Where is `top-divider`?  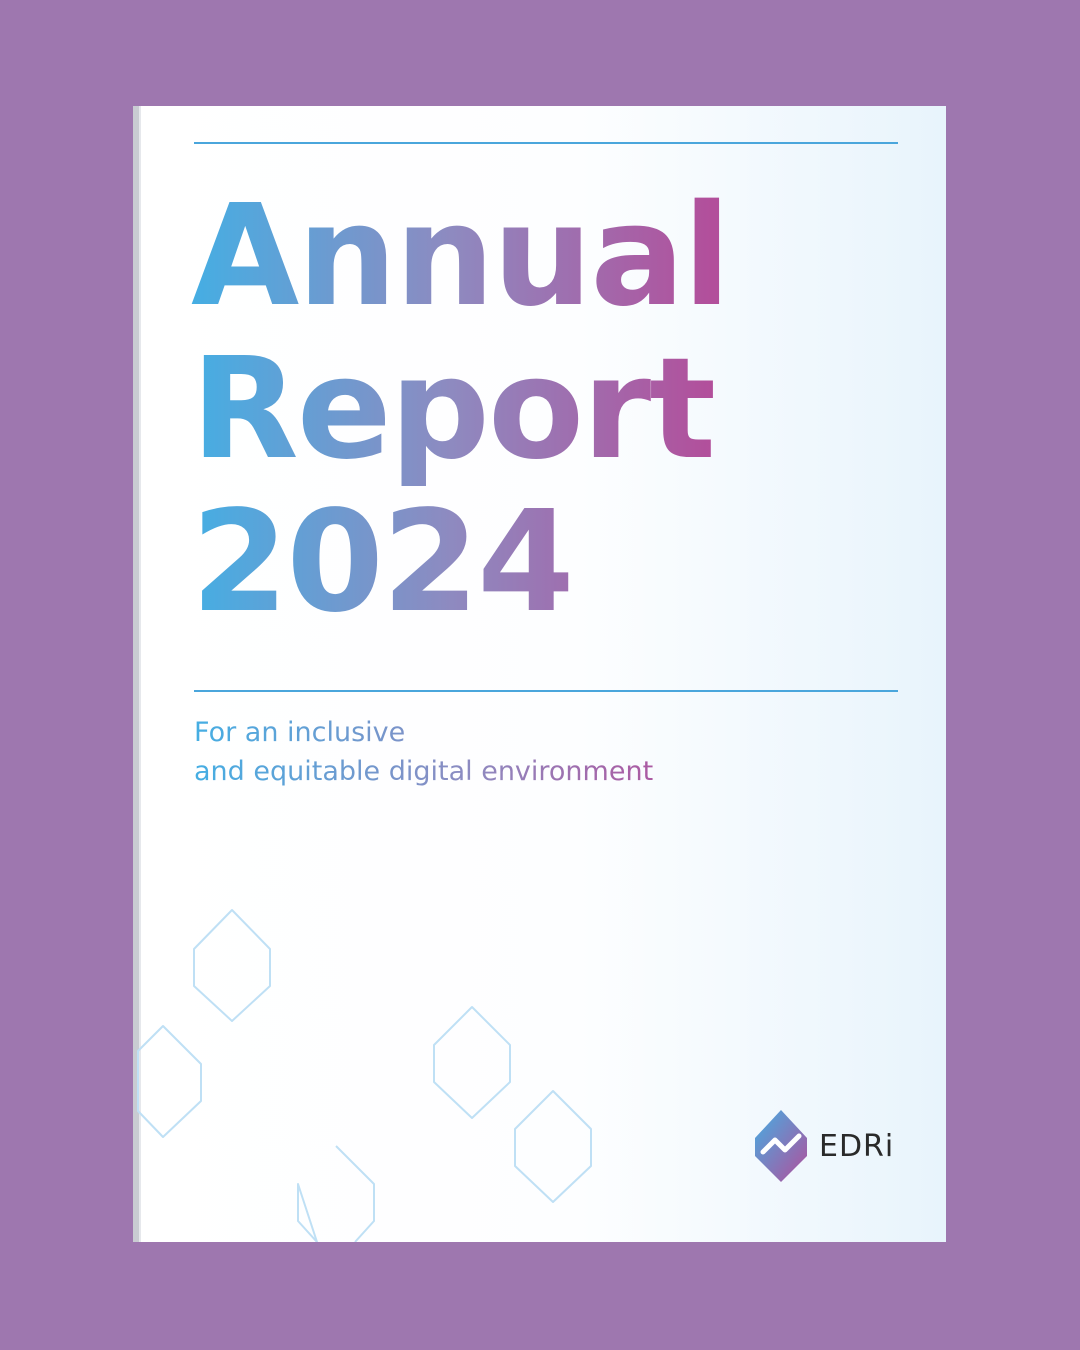 top-divider is located at coordinates (546, 143).